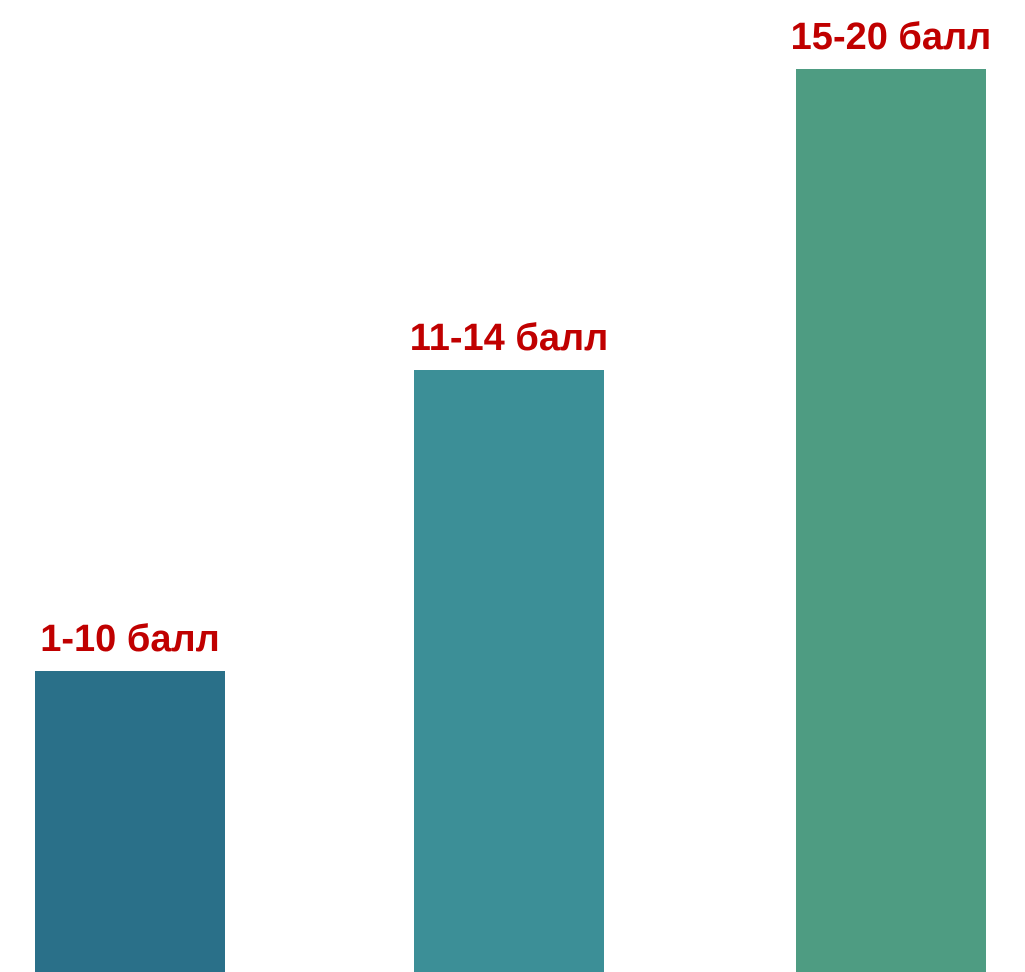 The height and width of the screenshot is (972, 1025). I want to click on bar-label-1: 1-10 балл, so click(130, 639).